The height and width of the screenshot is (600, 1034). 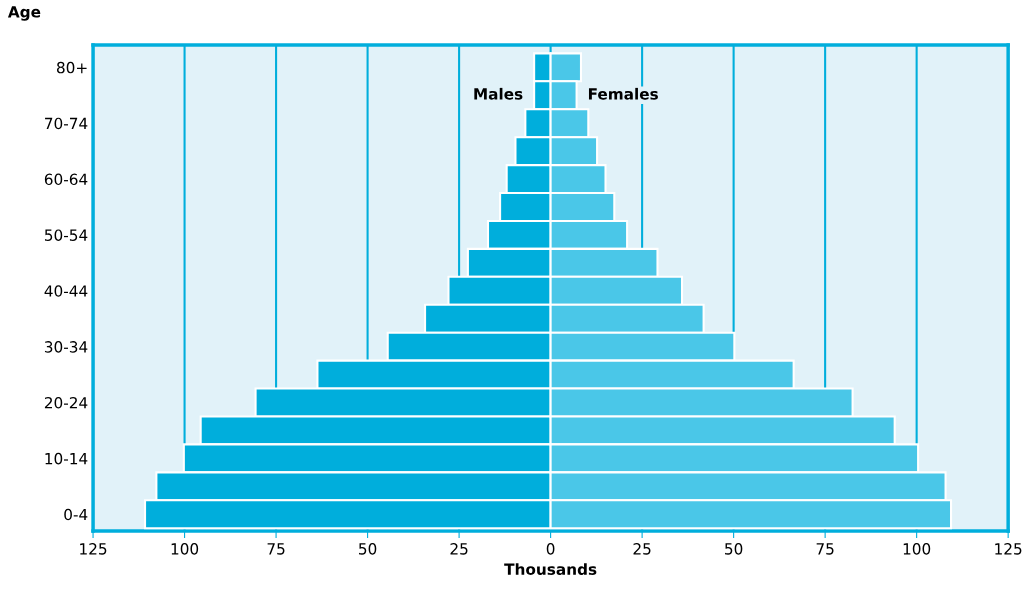 I want to click on y-axis-title: Age, so click(x=24, y=13).